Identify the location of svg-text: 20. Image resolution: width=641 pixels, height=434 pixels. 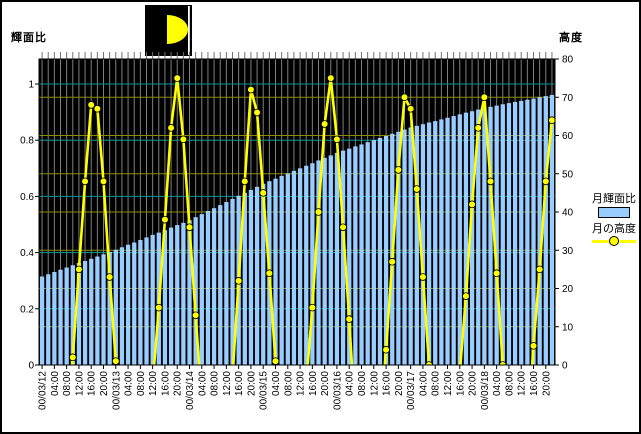
(568, 289).